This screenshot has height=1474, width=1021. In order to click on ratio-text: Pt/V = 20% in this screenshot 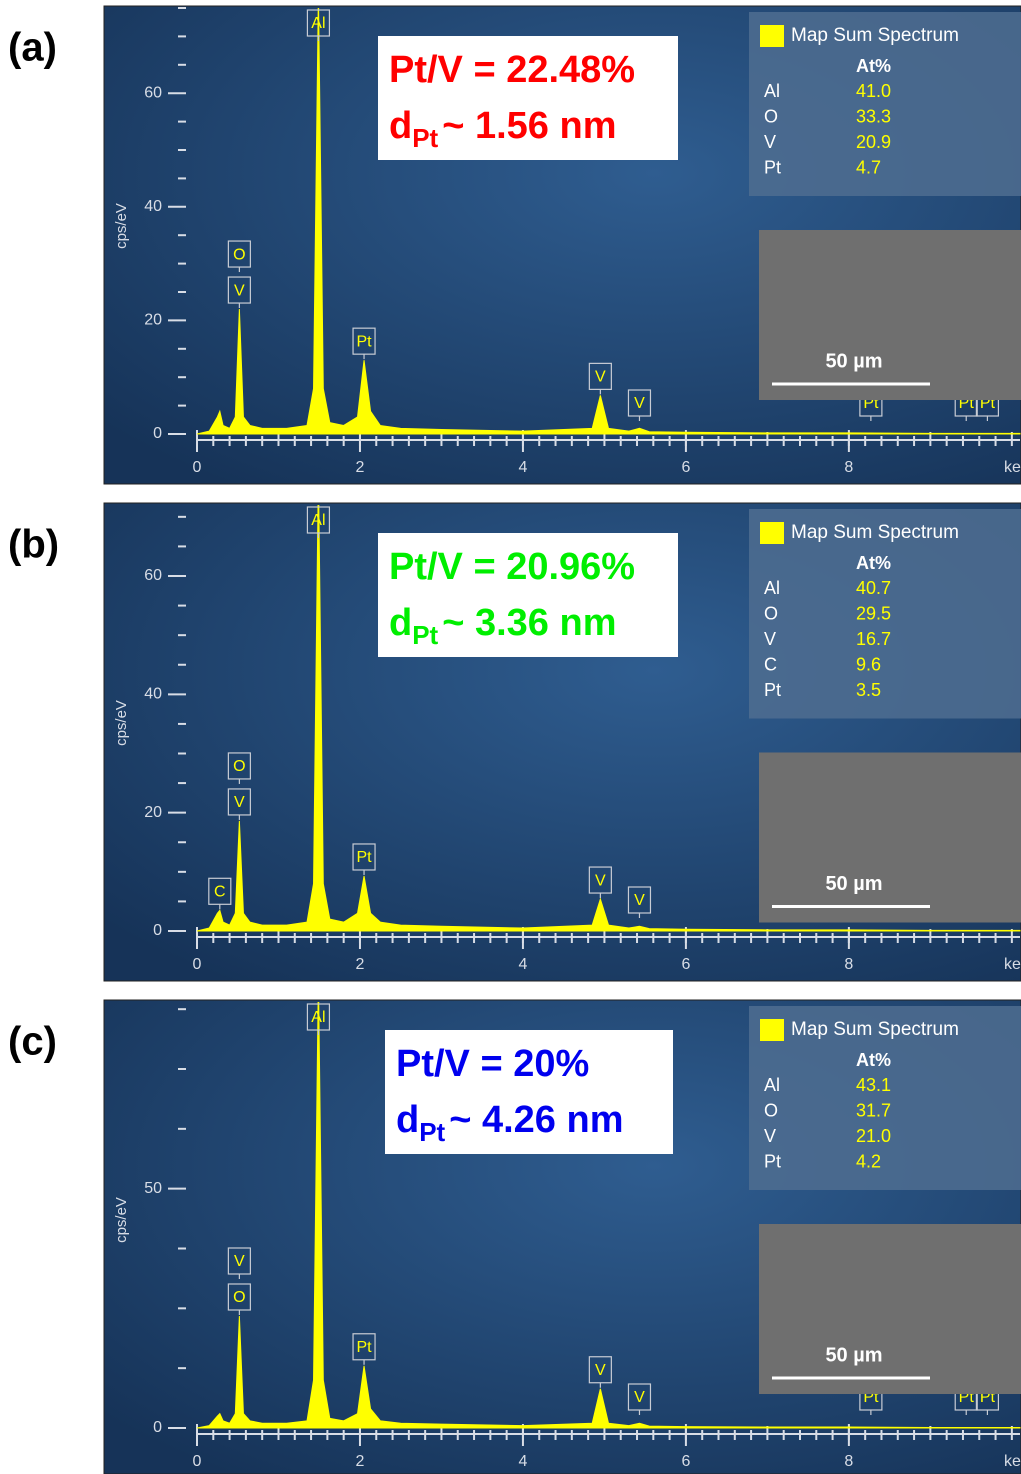, I will do `click(492, 1064)`.